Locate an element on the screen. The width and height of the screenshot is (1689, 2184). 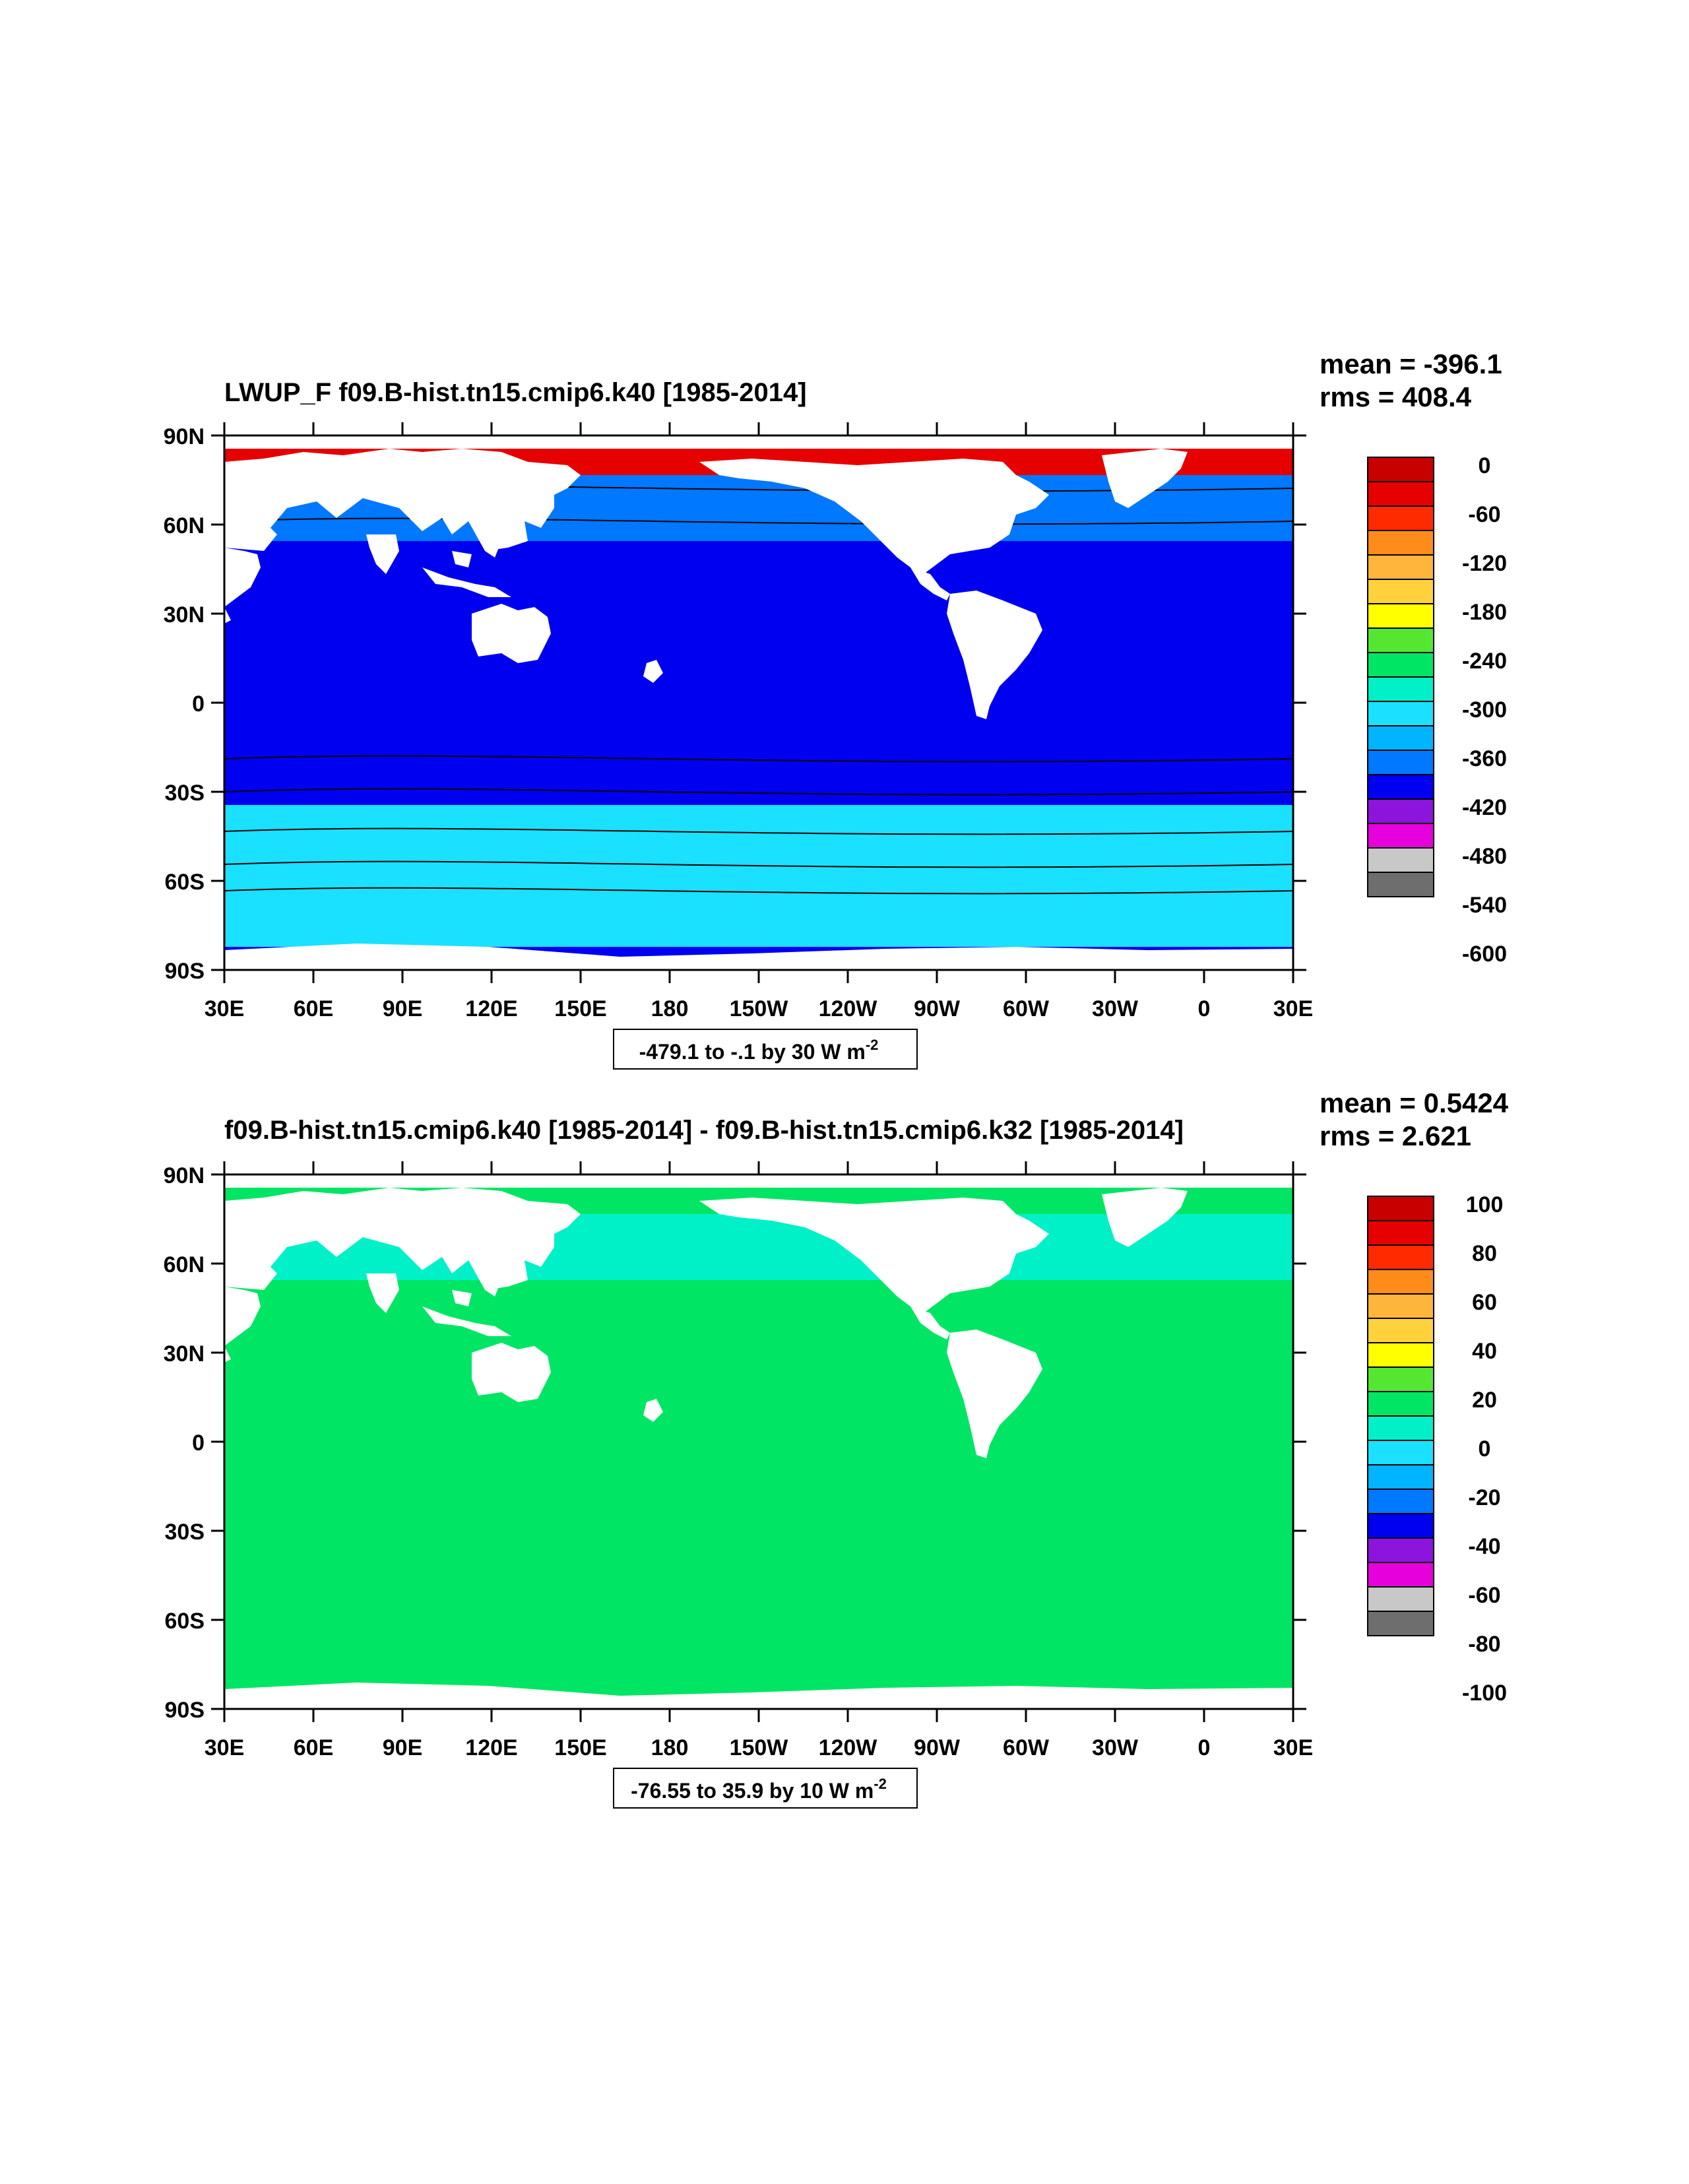
range-box: -76.55 to 35.9 by 10 W m-2 is located at coordinates (765, 1788).